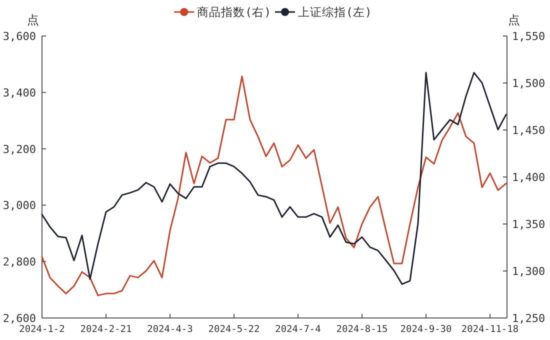 Image resolution: width=550 pixels, height=340 pixels. I want to click on x-tick-label: 2024-11-18, so click(490, 329).